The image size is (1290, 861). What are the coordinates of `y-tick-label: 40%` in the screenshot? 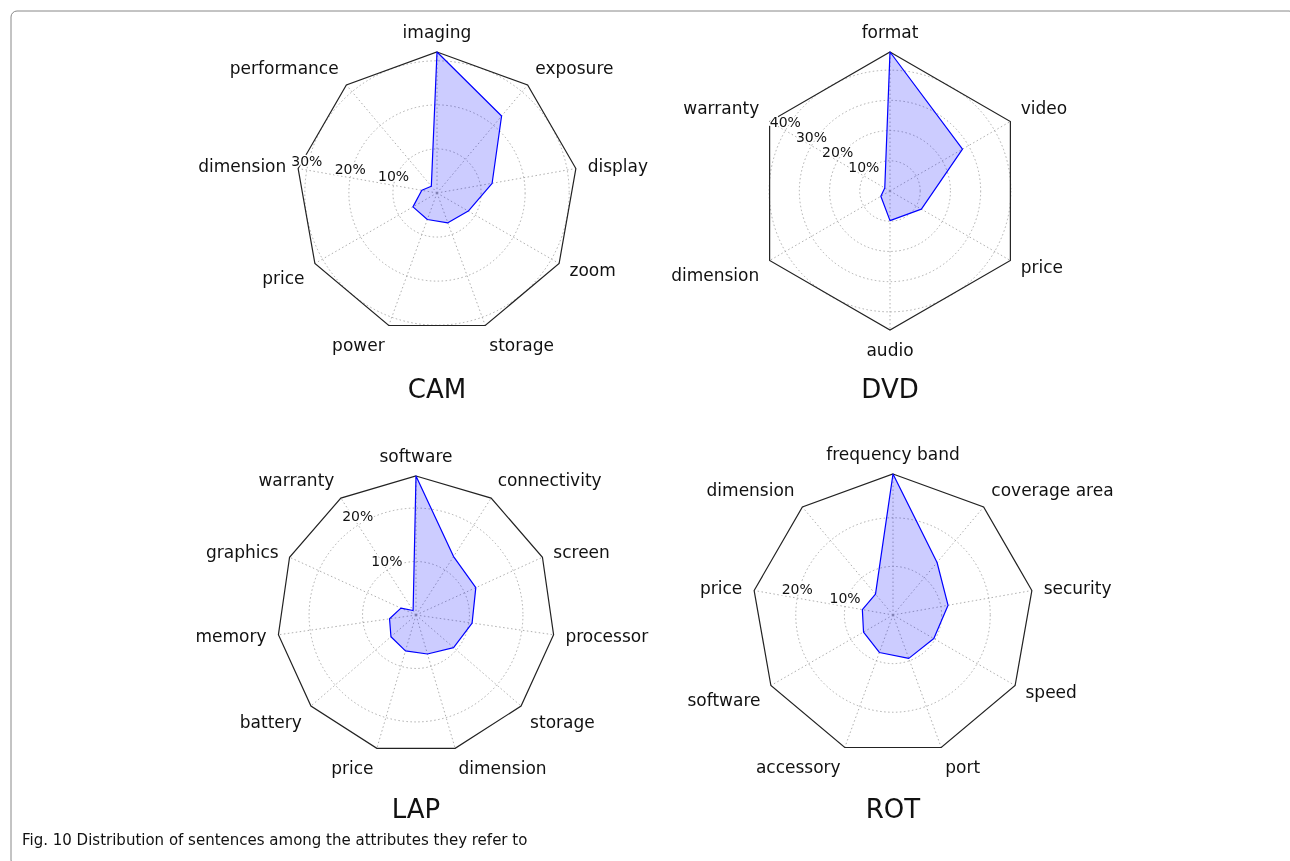 It's located at (785, 121).